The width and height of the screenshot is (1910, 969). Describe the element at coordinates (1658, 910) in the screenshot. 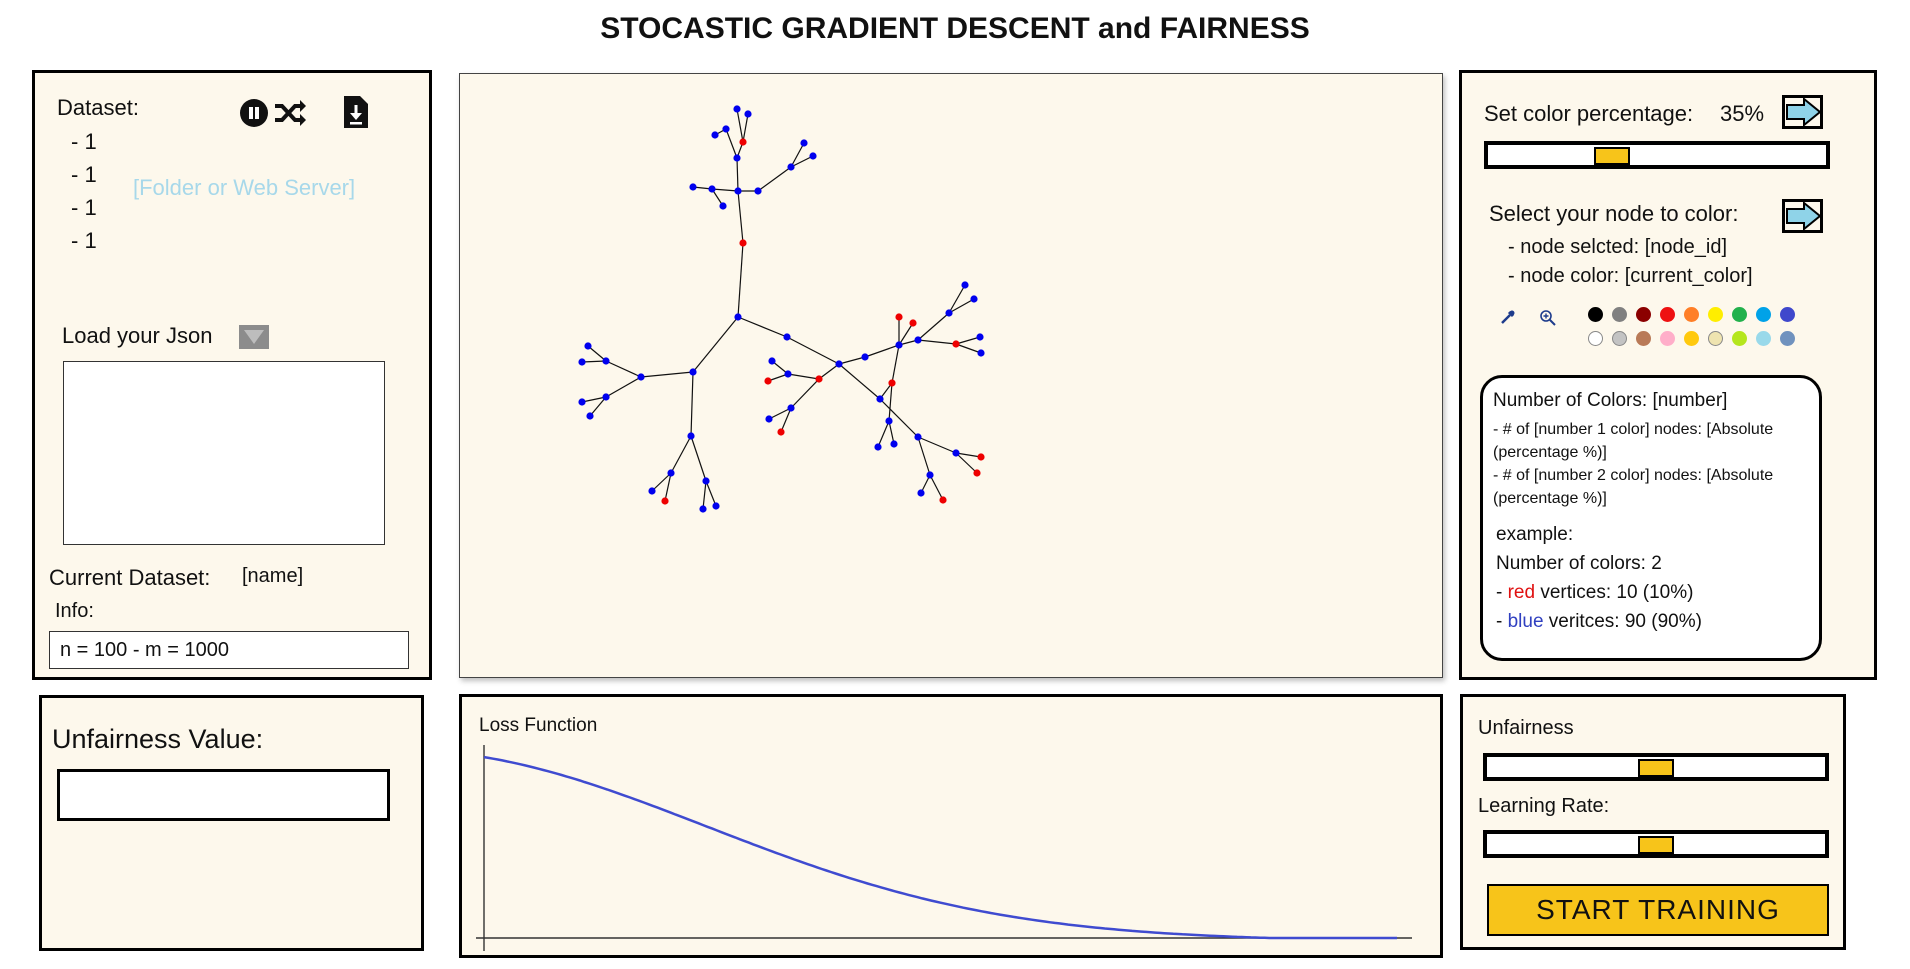

I see `start-training-button: START TRAINING` at that location.